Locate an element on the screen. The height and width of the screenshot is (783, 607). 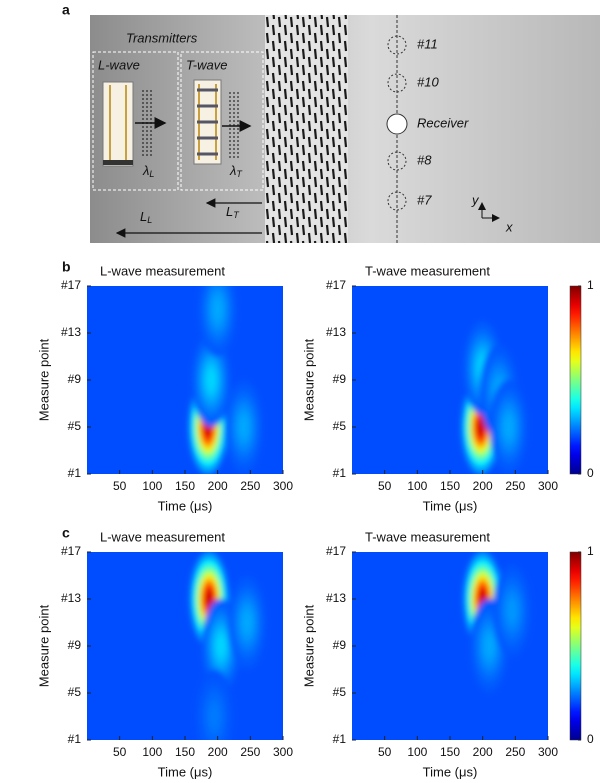
lambda-label: λT is located at coordinates (236, 171).